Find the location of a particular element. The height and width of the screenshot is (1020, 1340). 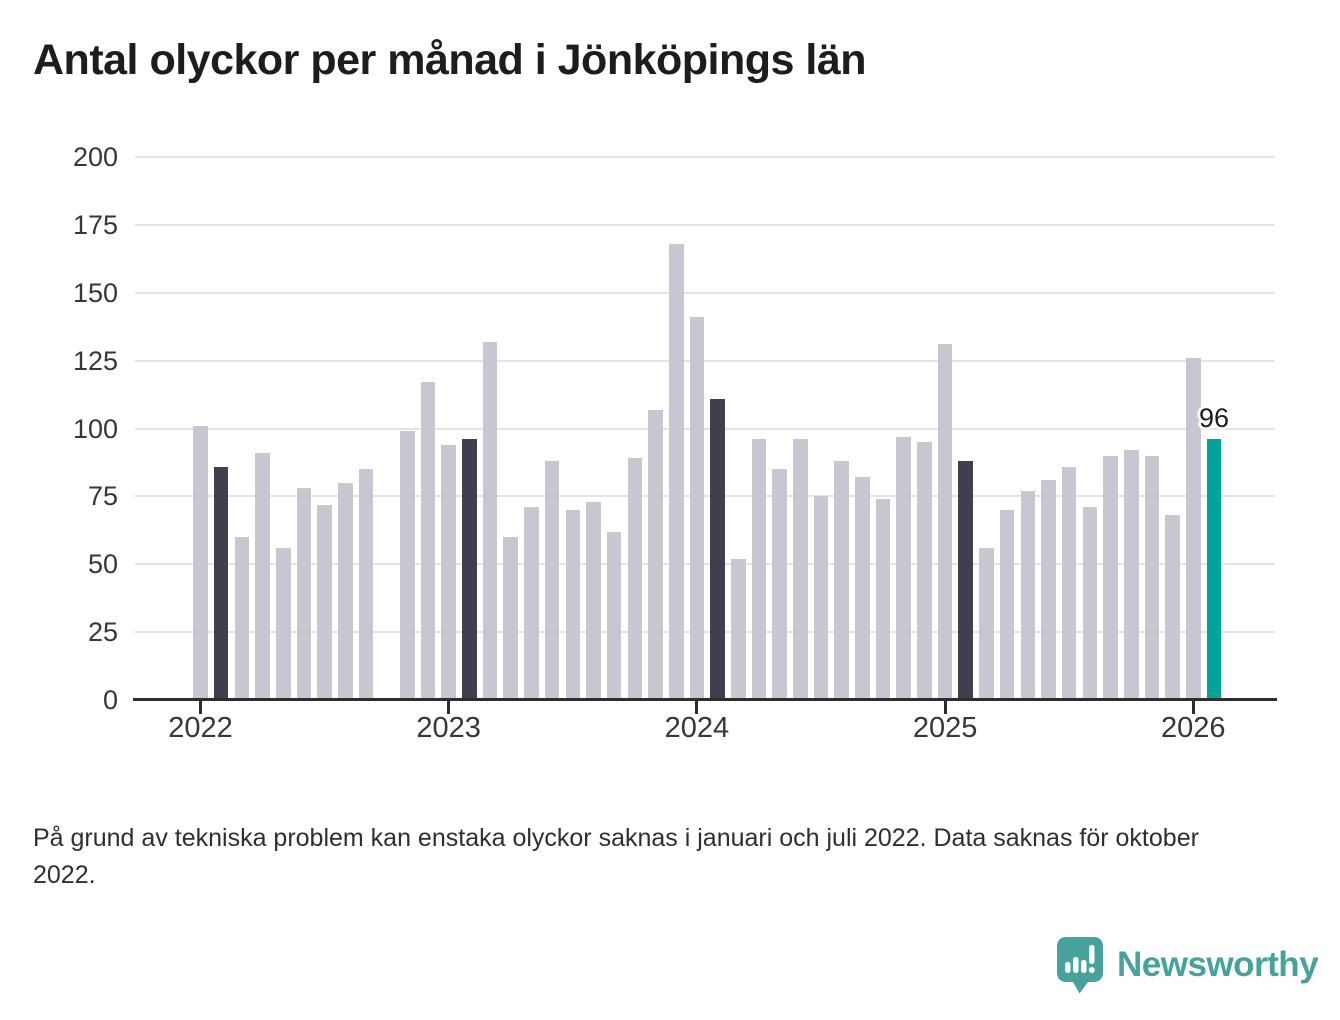

x-tick-2024 is located at coordinates (697, 707).